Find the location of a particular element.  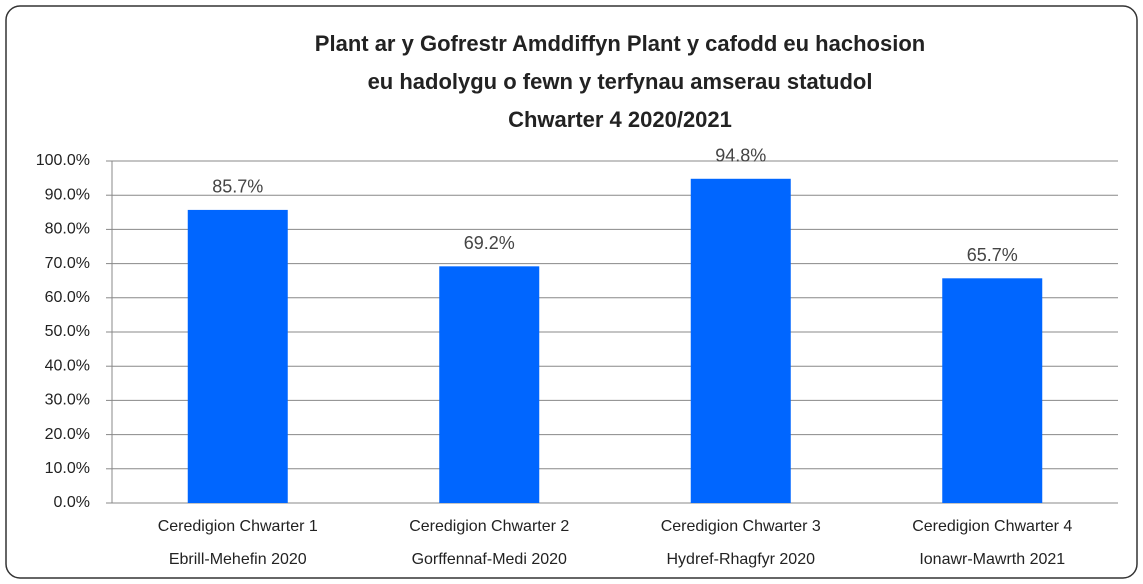

x-tick-label: Gorffennaf-Medi 2020 is located at coordinates (489, 559).